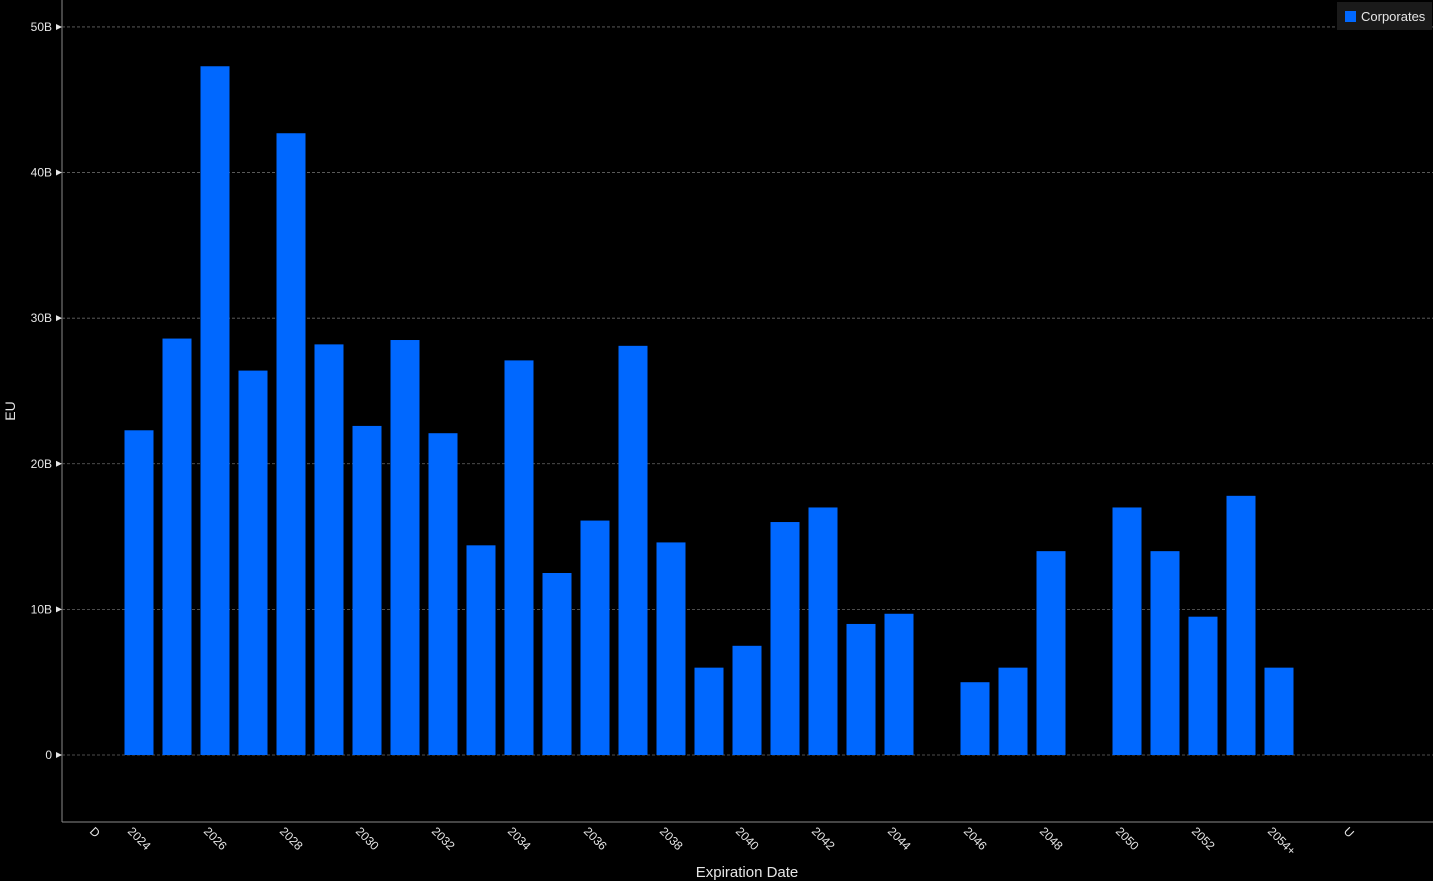  I want to click on y-tick-label: 30B, so click(41, 318).